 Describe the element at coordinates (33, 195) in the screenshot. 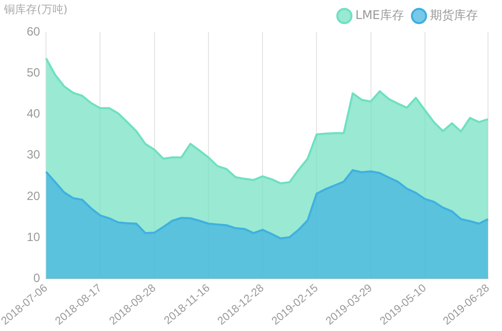

I see `y-tick-label: 20` at that location.